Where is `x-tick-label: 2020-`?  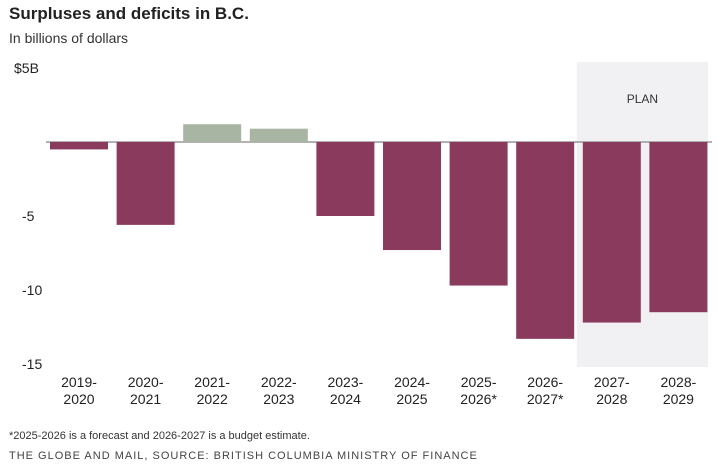
x-tick-label: 2020- is located at coordinates (146, 382).